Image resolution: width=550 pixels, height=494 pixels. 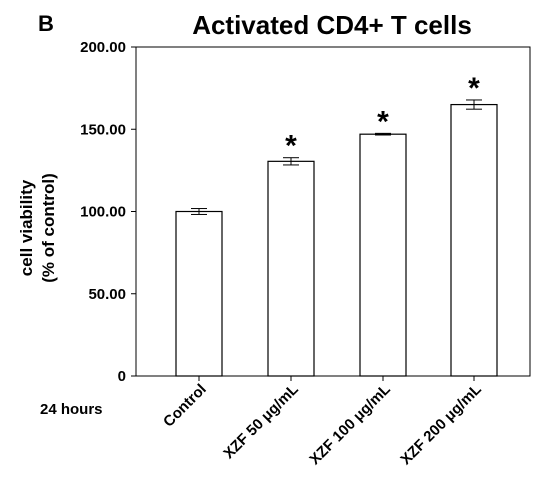 What do you see at coordinates (332, 25) in the screenshot?
I see `chart-title: Activated CD4+ T cells` at bounding box center [332, 25].